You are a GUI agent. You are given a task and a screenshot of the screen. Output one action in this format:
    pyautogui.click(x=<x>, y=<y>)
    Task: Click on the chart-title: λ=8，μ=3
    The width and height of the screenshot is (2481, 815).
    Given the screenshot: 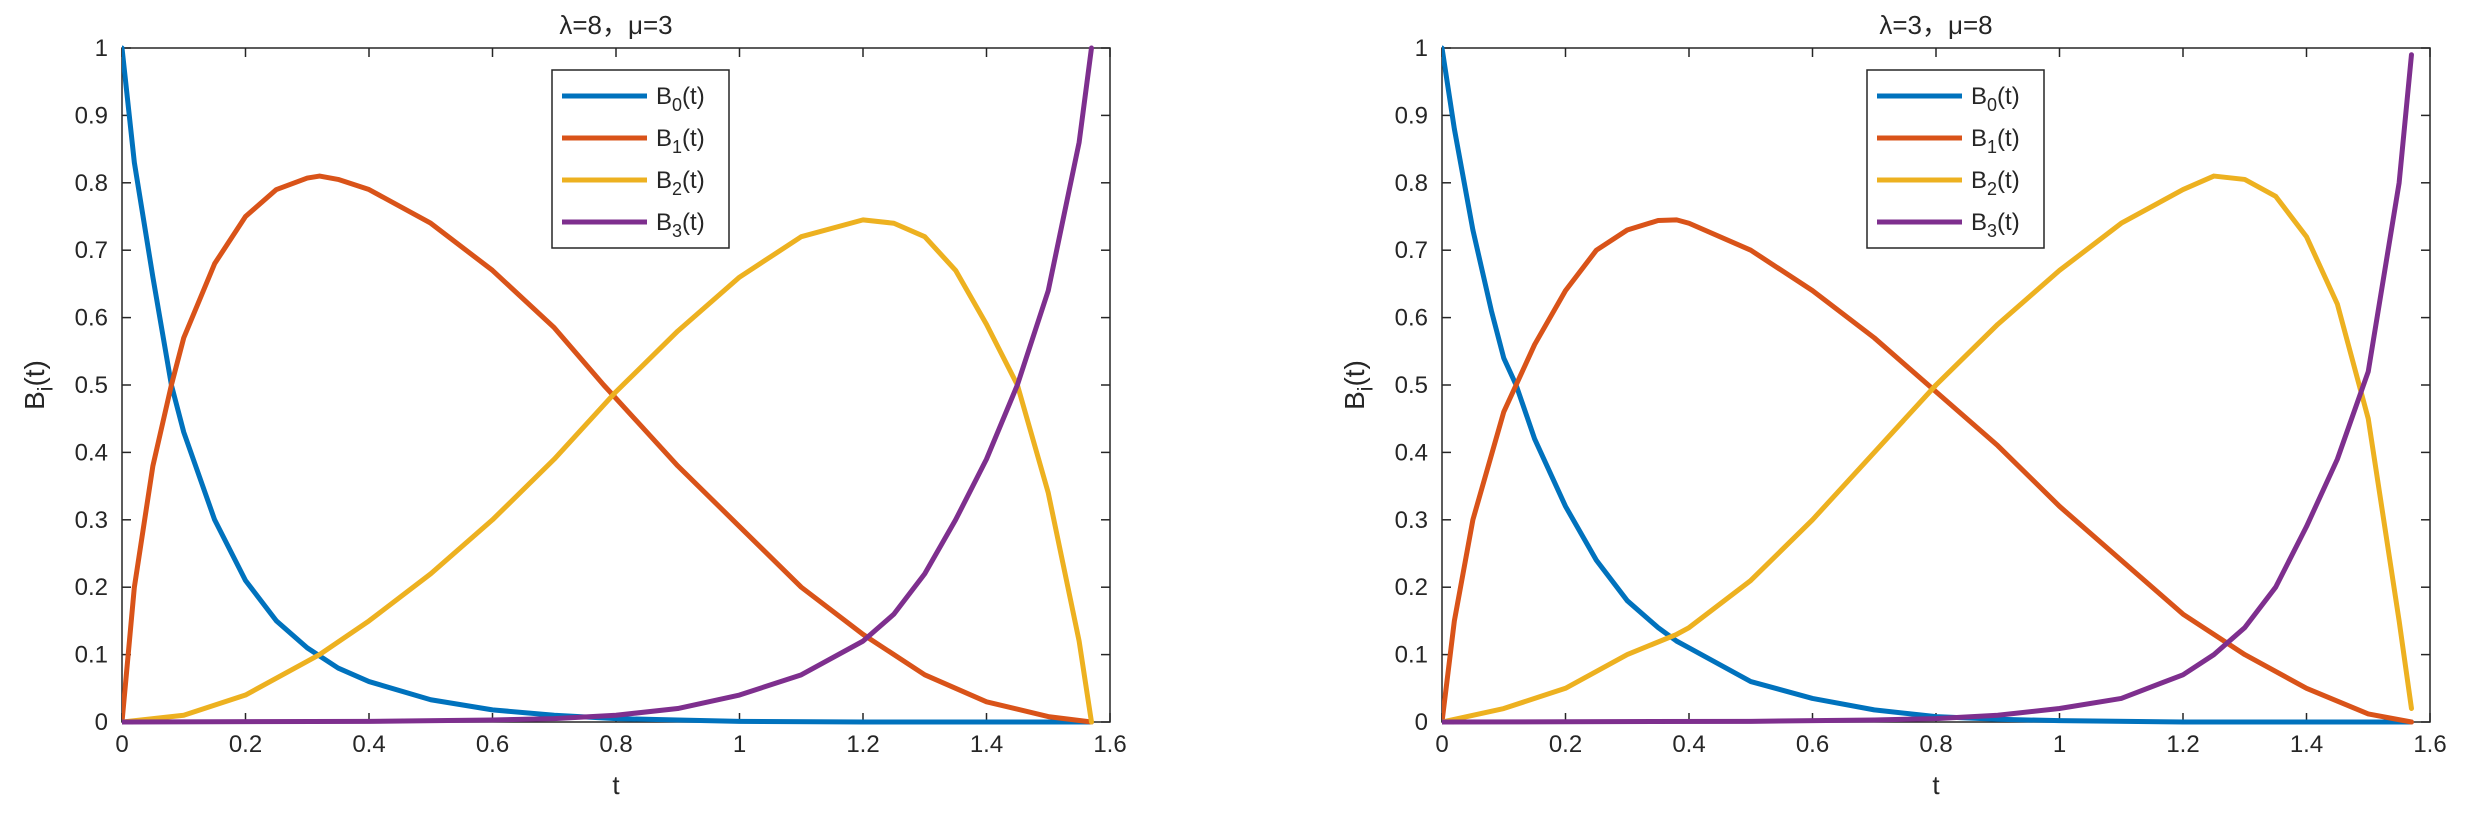 What is the action you would take?
    pyautogui.click(x=615, y=25)
    